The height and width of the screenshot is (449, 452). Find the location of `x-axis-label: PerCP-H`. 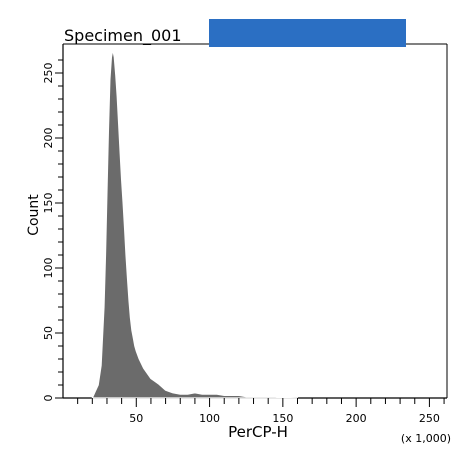

x-axis-label: PerCP-H is located at coordinates (258, 432).